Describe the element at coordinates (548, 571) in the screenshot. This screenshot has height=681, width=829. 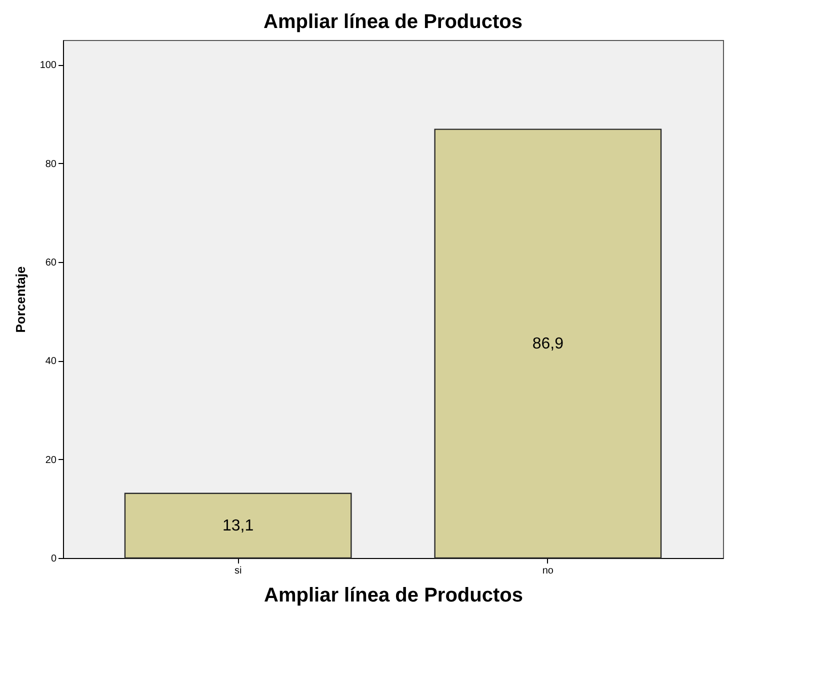
I see `x-tick-label: no` at that location.